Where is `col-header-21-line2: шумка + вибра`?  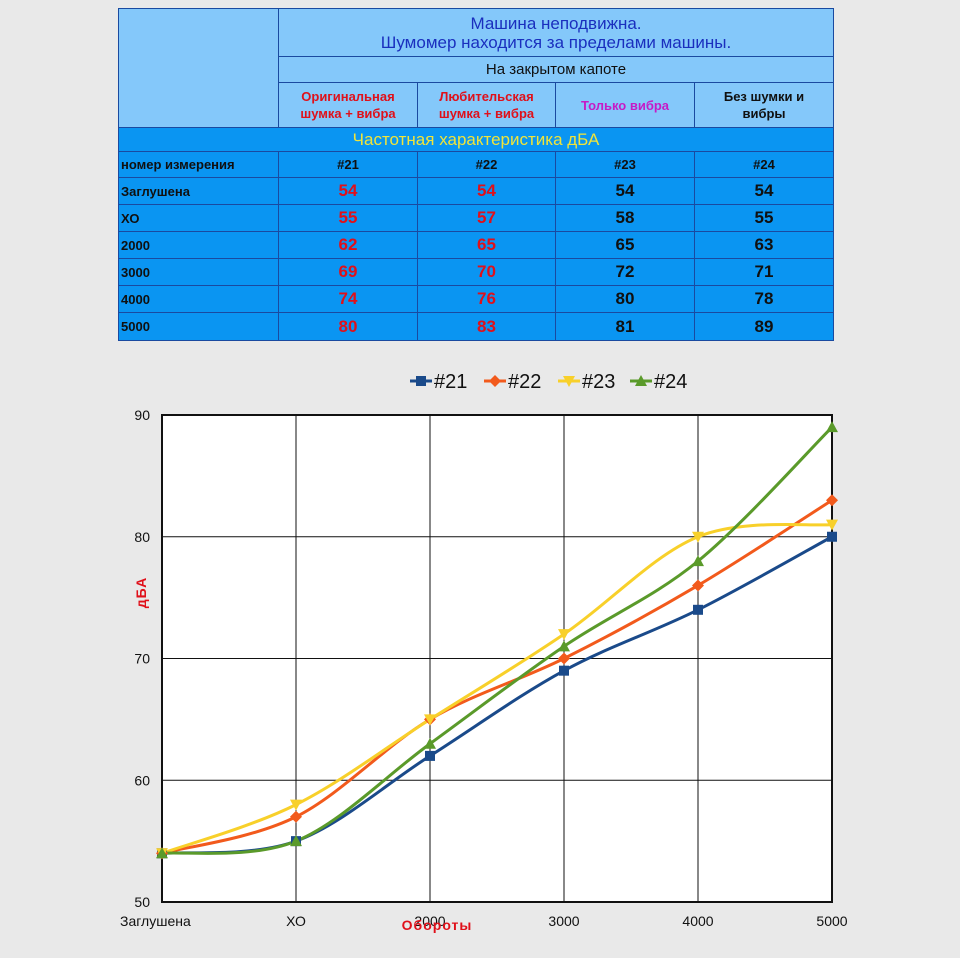 col-header-21-line2: шумка + вибра is located at coordinates (348, 113).